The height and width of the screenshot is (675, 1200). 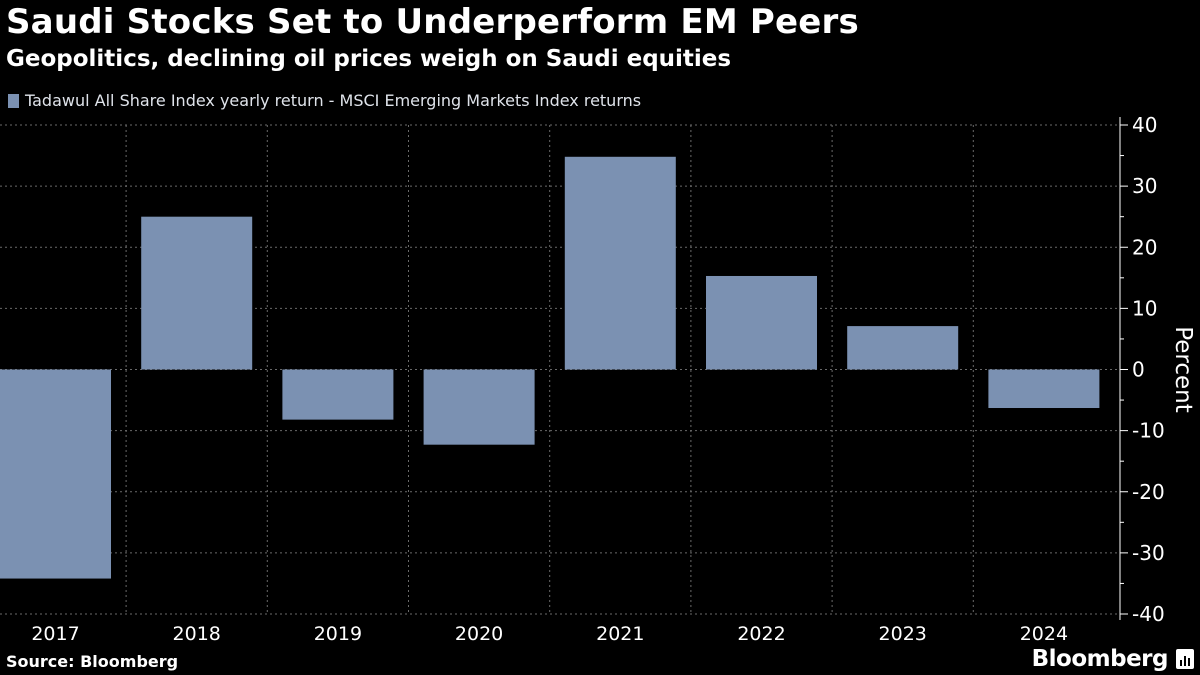 What do you see at coordinates (1138, 370) in the screenshot?
I see `y-tick-label: 0` at bounding box center [1138, 370].